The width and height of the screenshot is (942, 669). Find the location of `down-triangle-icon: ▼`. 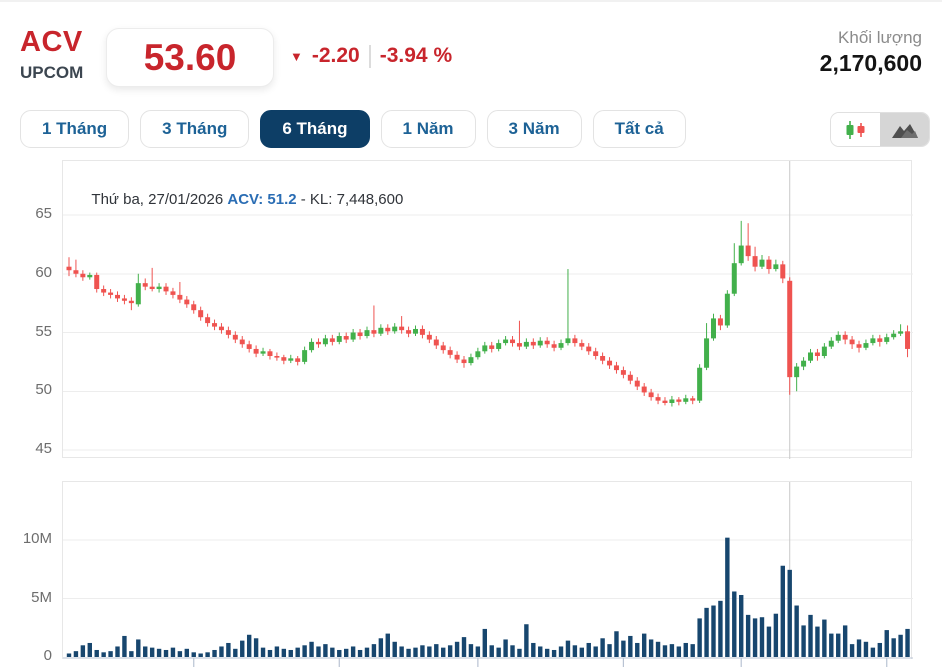

down-triangle-icon: ▼ is located at coordinates (296, 56).